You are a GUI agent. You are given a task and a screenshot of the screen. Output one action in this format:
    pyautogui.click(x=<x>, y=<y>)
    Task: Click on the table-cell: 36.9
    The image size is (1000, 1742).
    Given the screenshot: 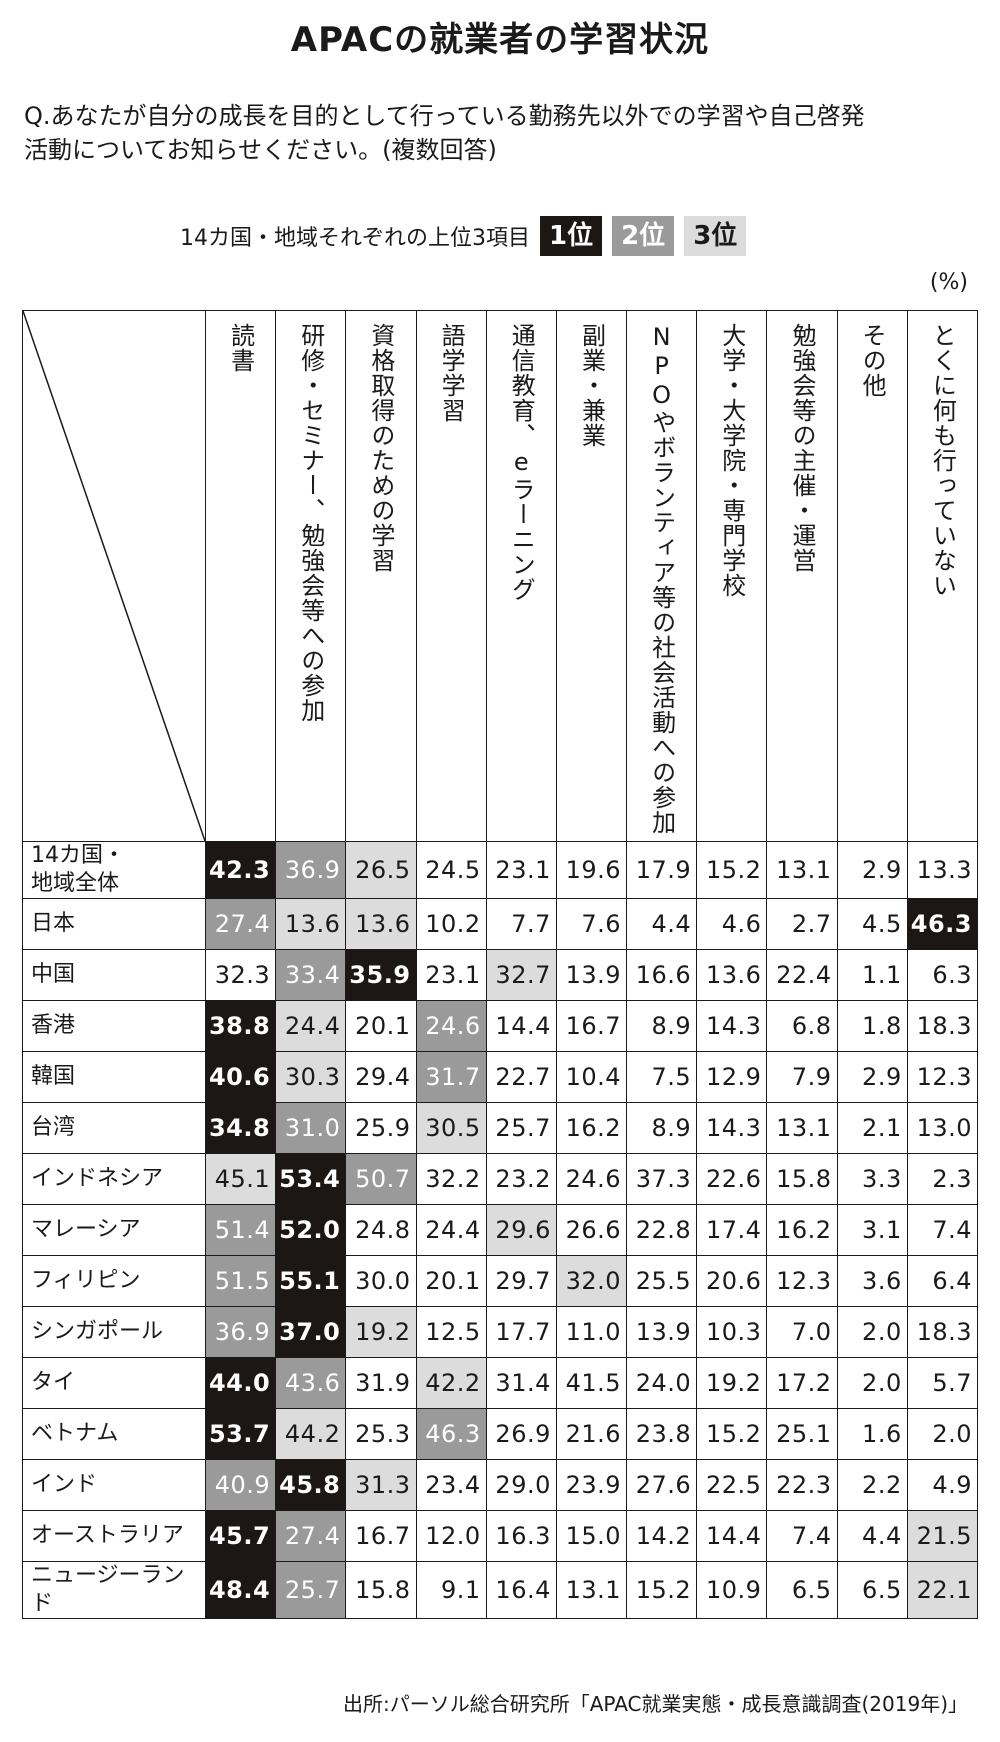 What is the action you would take?
    pyautogui.click(x=240, y=1332)
    